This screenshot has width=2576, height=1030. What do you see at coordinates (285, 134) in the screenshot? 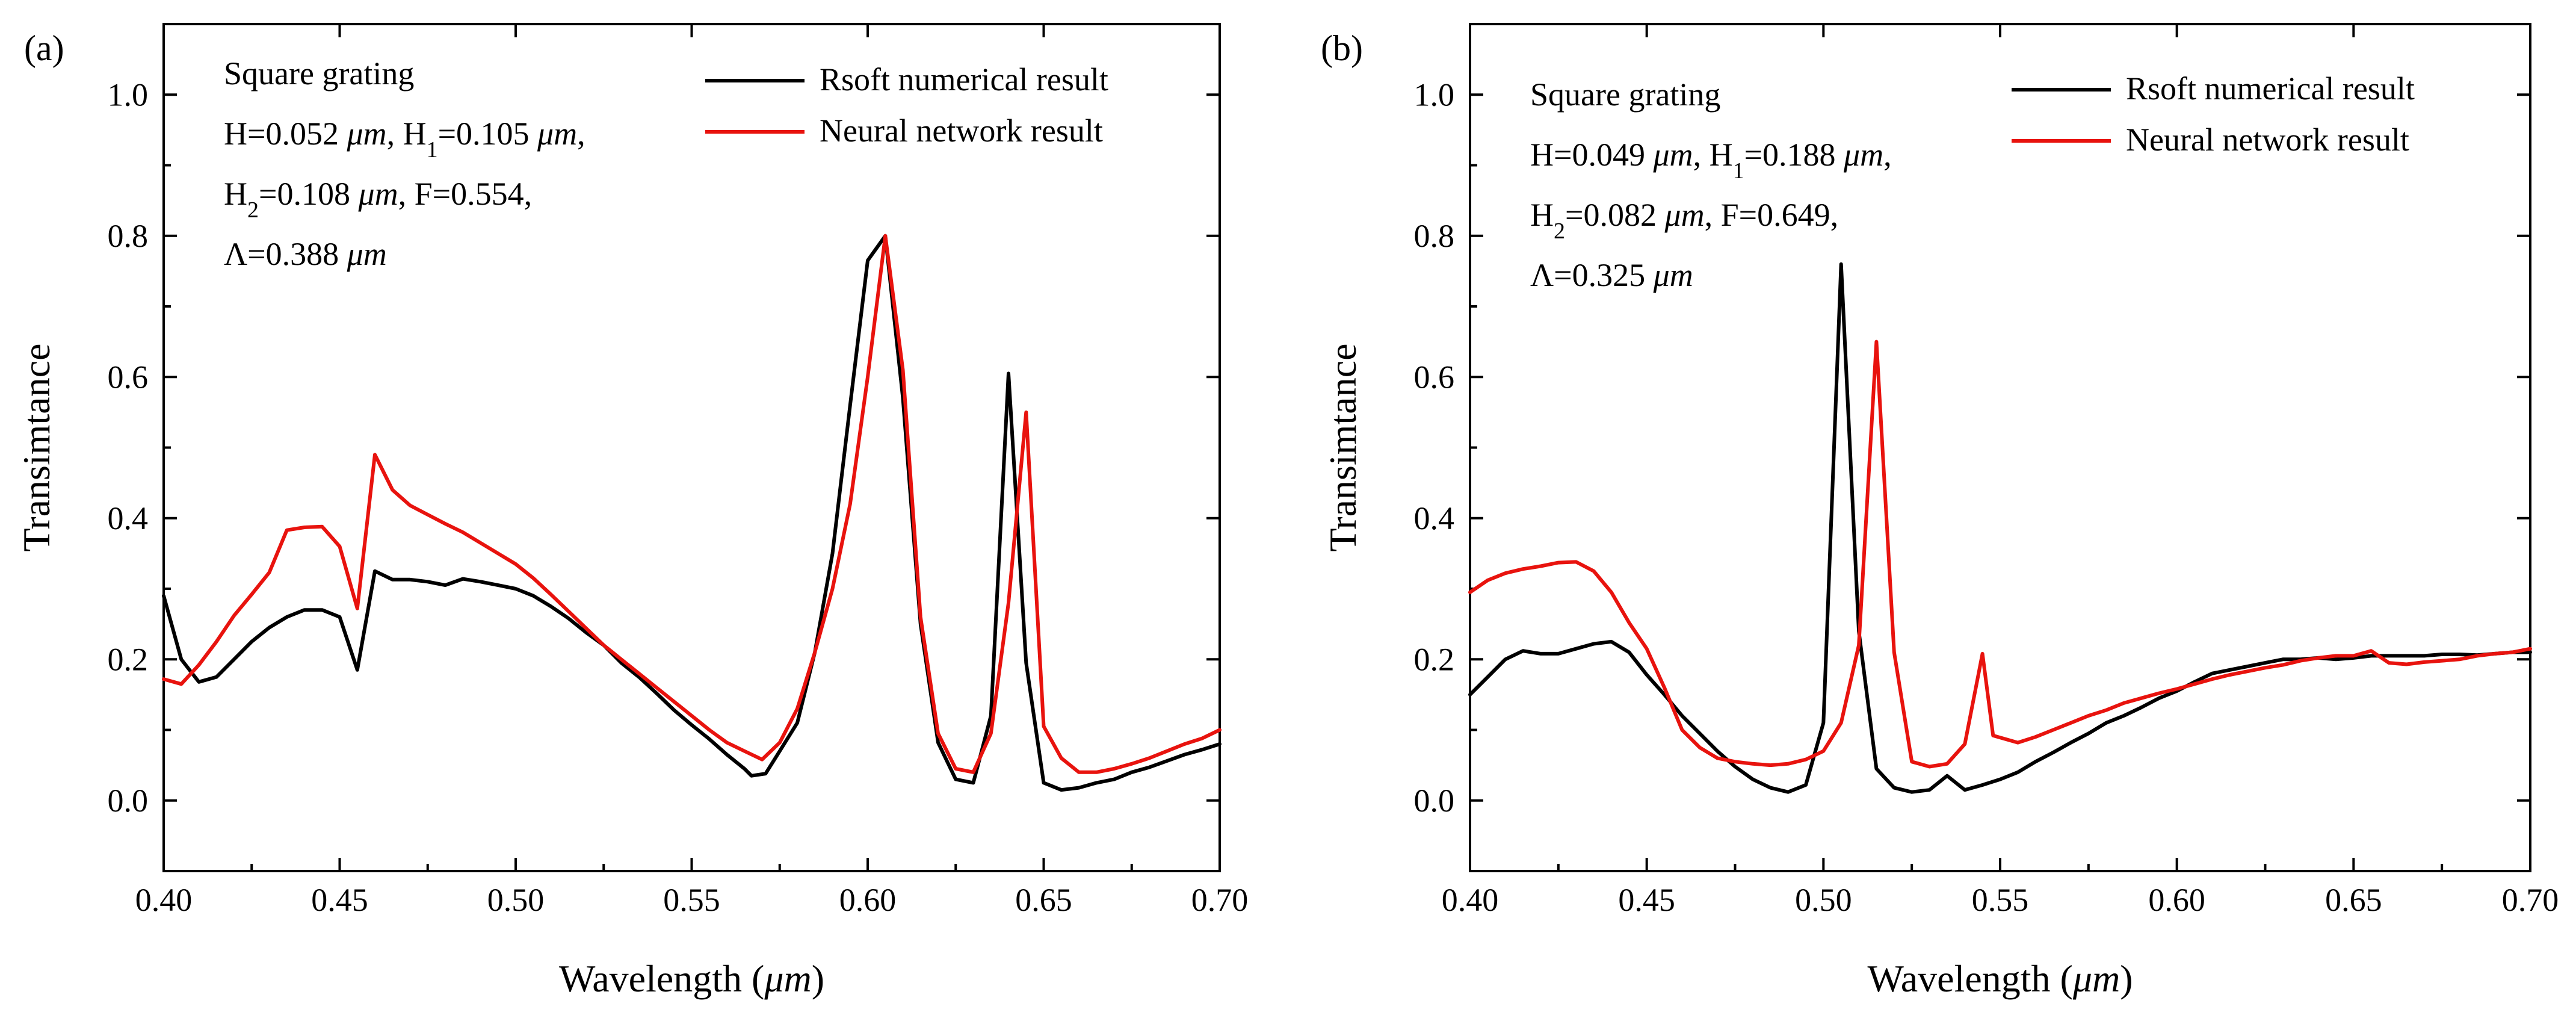
I see `anno-text: H=0.052` at bounding box center [285, 134].